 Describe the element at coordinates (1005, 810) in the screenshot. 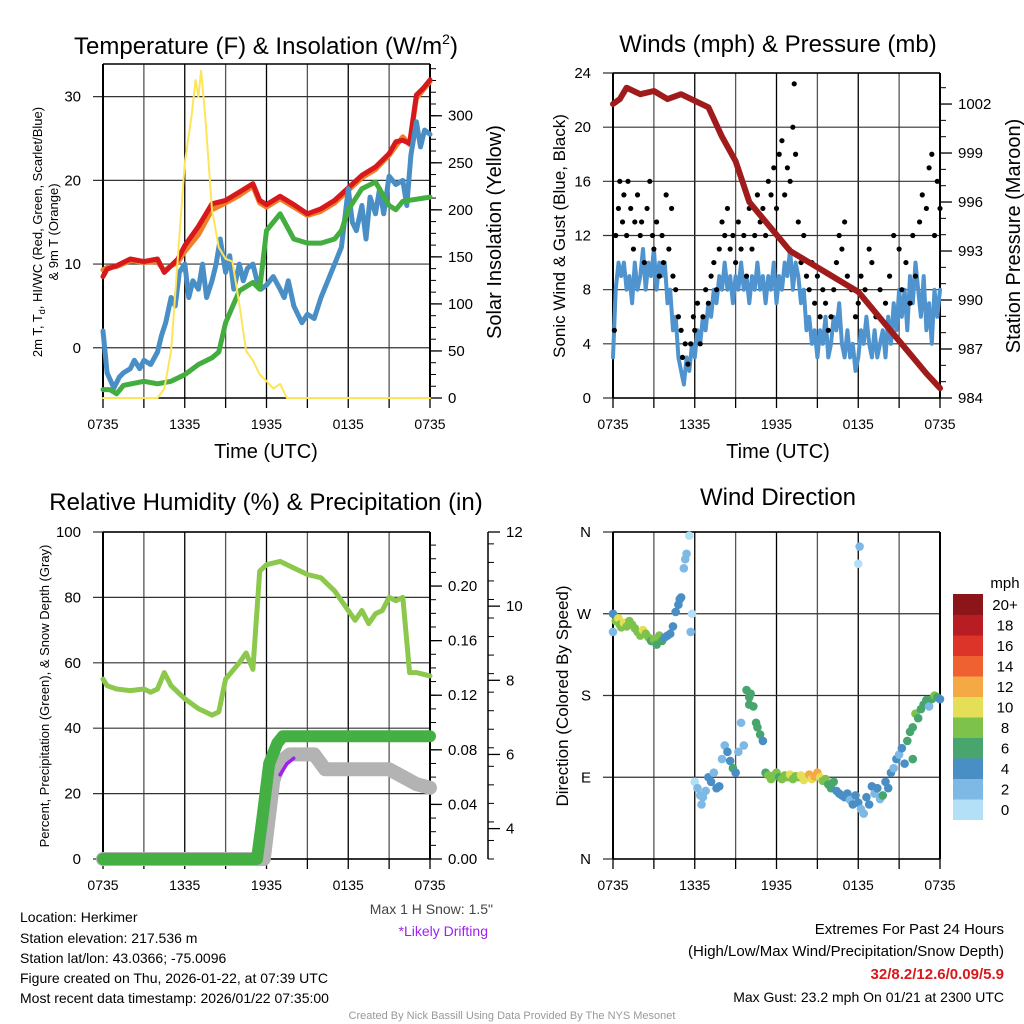

I see `colorbar-label: 0` at that location.